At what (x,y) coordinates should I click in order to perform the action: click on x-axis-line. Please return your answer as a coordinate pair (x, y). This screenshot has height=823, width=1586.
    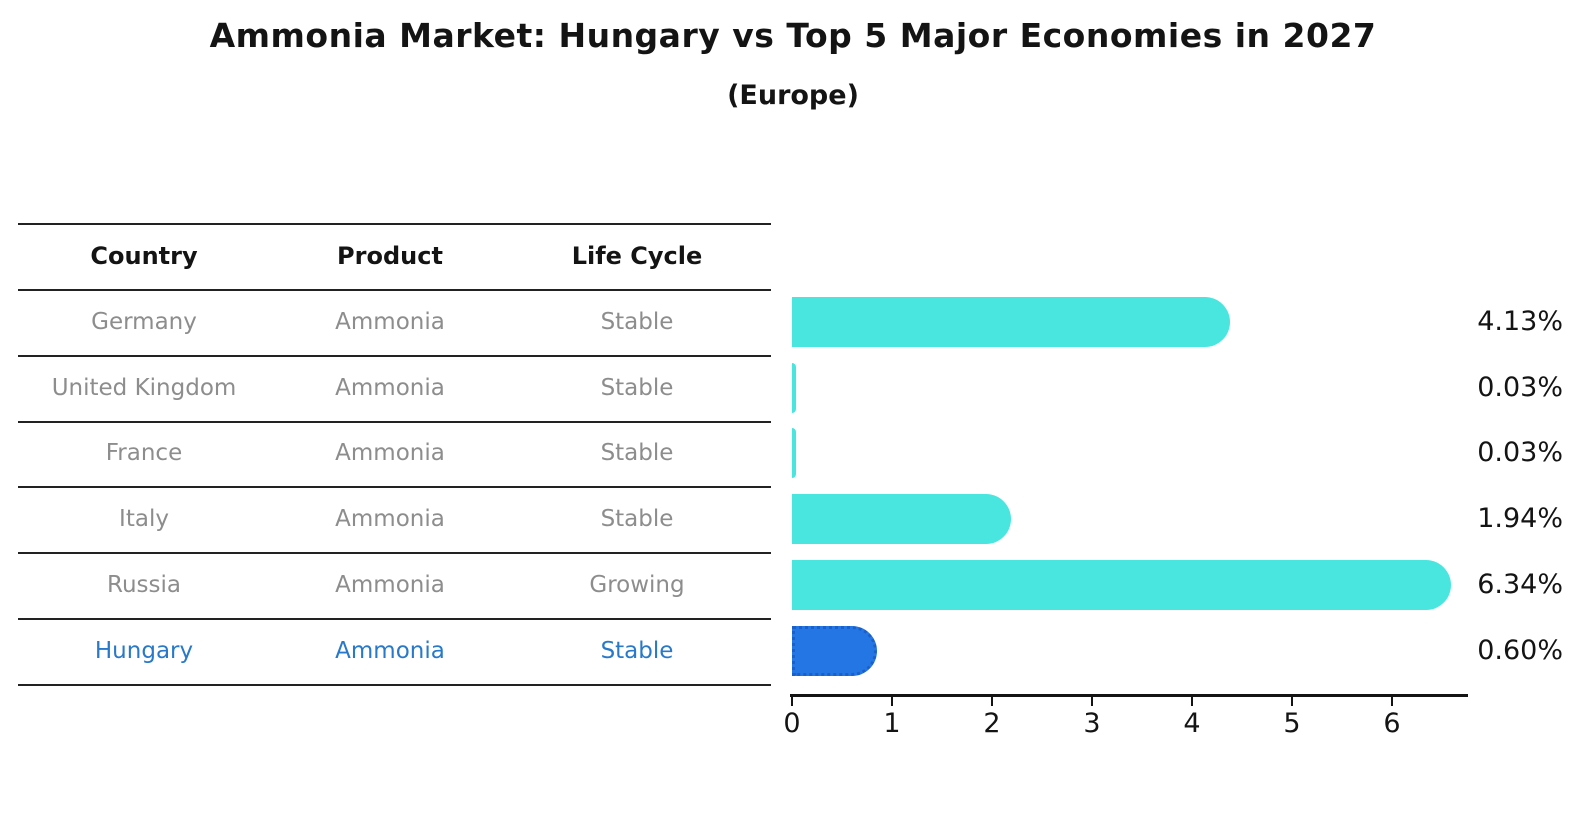
    Looking at the image, I should click on (1129, 695).